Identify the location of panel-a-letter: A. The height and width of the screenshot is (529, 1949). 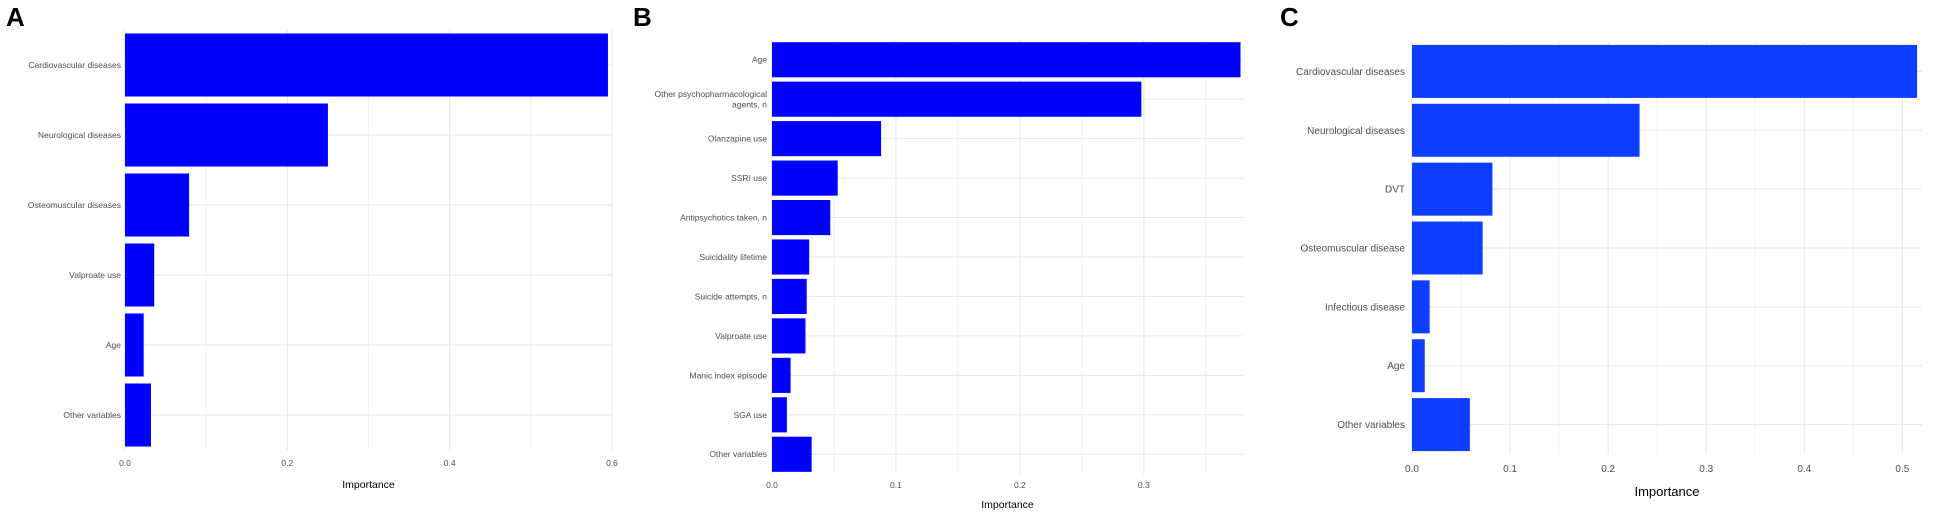
(15, 17).